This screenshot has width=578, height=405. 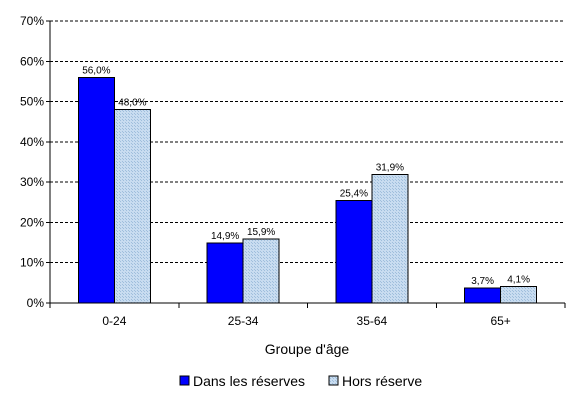 I want to click on x-tick-label: 0-24, so click(x=114, y=321).